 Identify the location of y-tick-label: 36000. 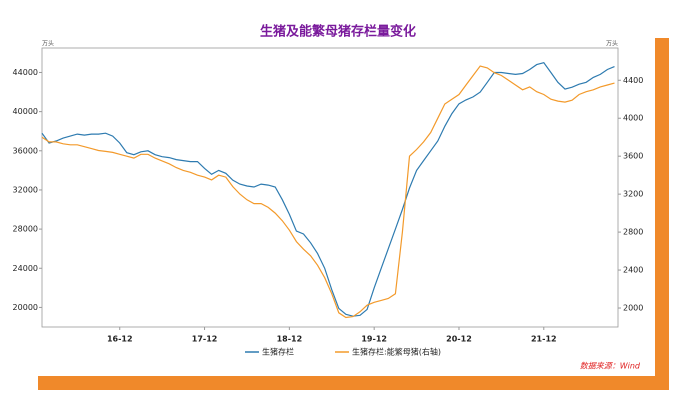
(25, 150).